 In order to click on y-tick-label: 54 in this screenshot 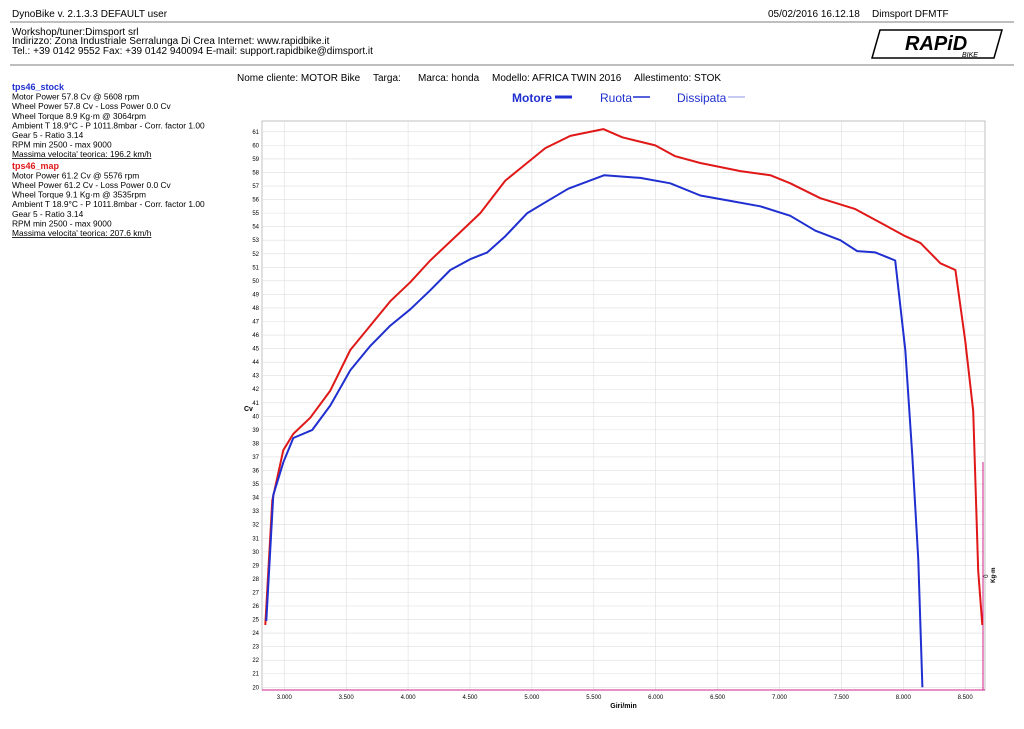, I will do `click(255, 228)`.